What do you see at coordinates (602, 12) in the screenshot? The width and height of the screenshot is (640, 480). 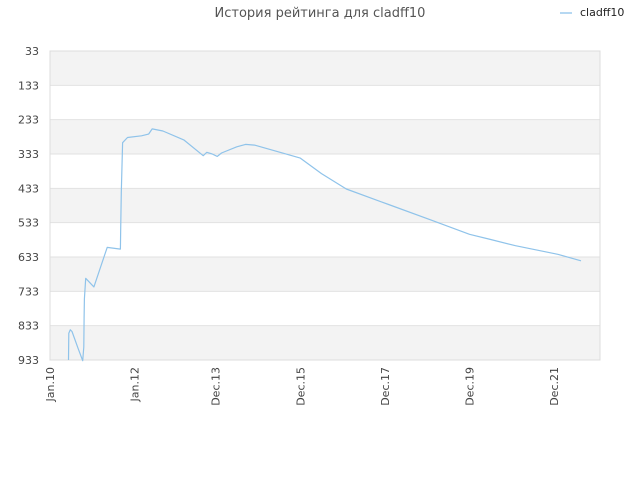 I see `legend-label-cladff10: cladff10` at bounding box center [602, 12].